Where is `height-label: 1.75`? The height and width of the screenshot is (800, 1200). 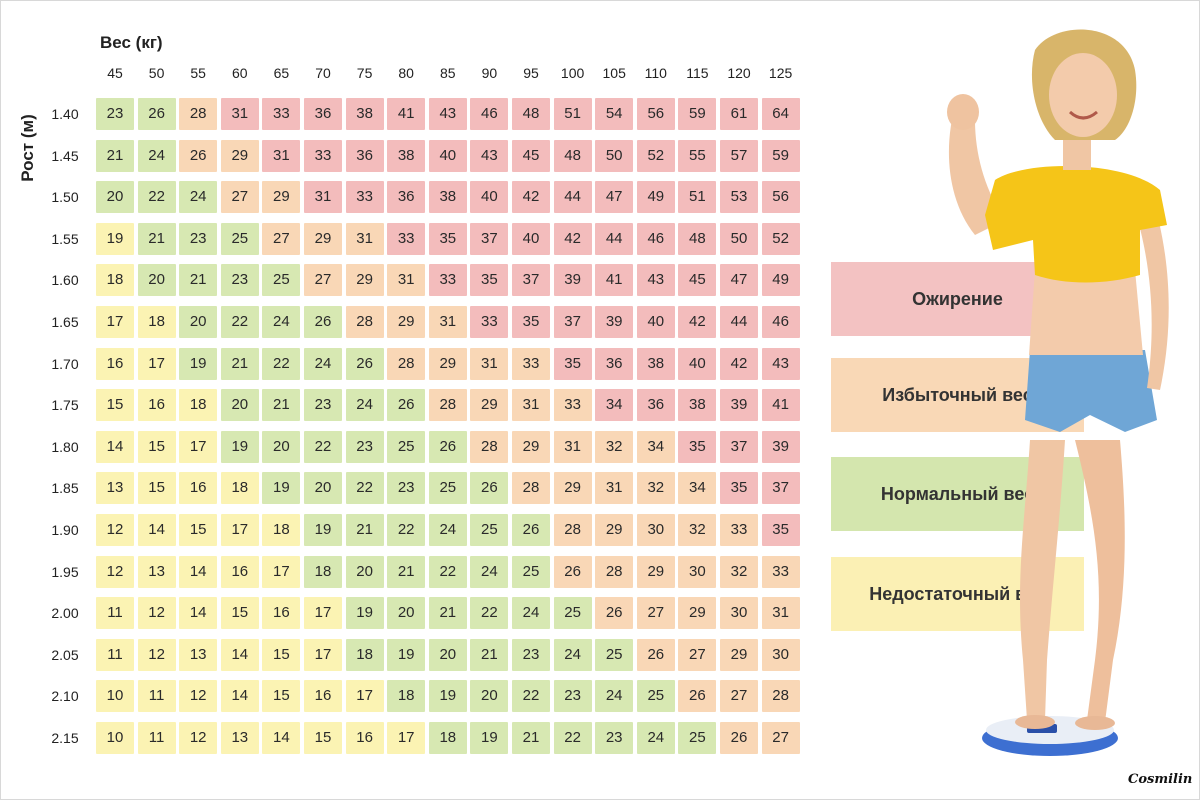 height-label: 1.75 is located at coordinates (65, 405).